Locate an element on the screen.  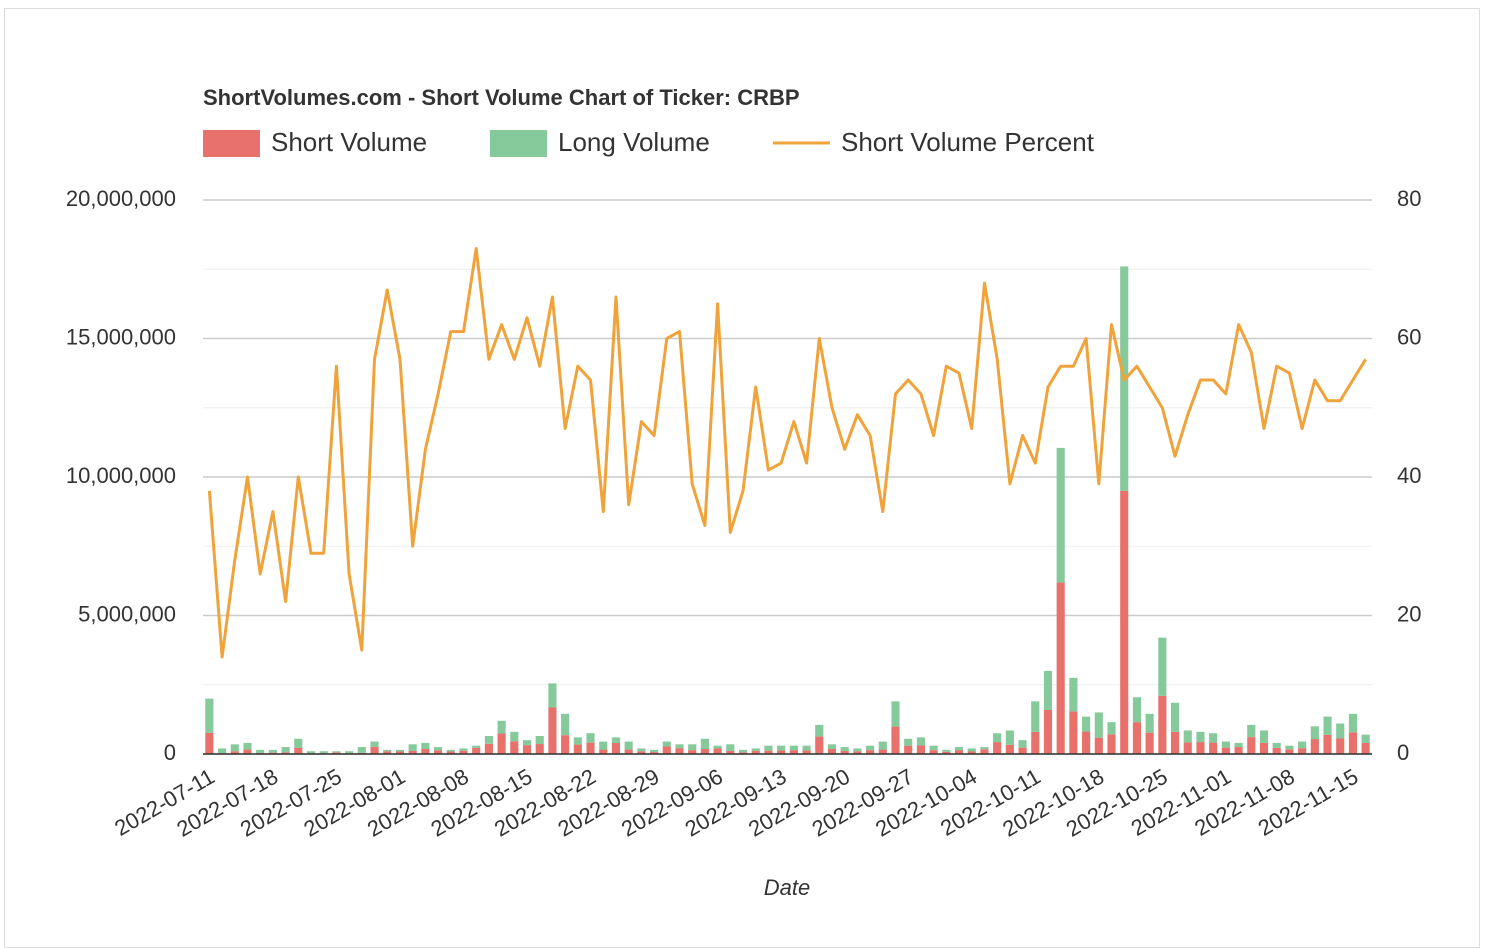
y2-tick-label: 60 is located at coordinates (1409, 336).